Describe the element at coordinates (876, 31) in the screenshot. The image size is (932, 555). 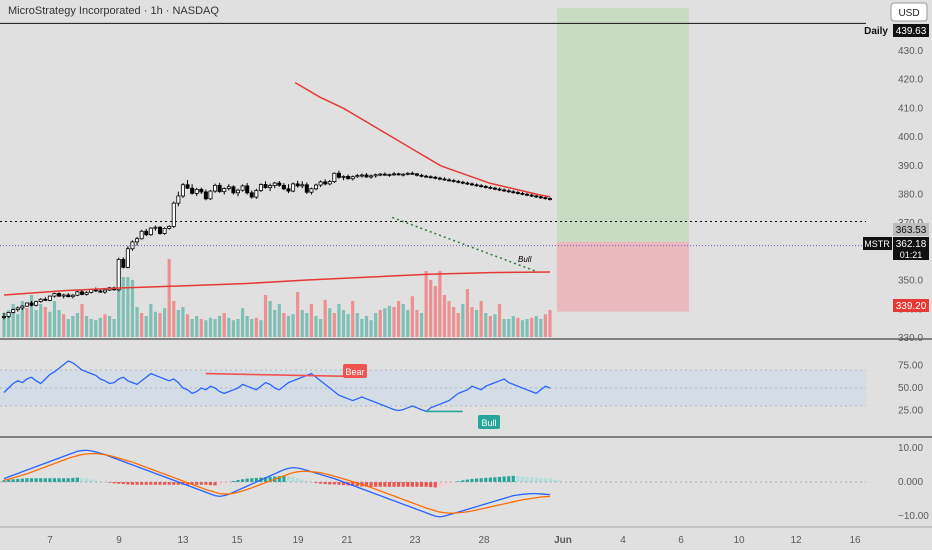
I see `daily-label: Daily` at that location.